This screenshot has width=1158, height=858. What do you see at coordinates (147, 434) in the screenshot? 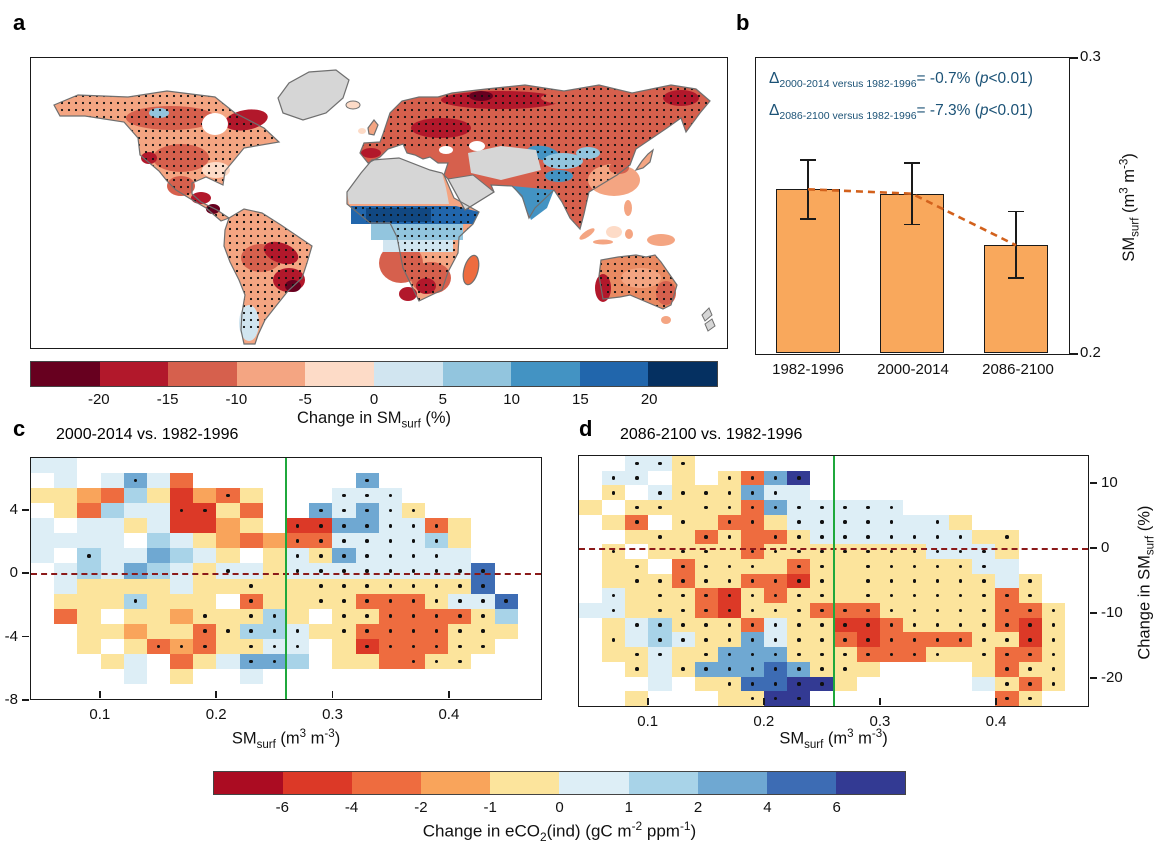
I see `panel-c-title: 2000-2014 vs. 1982-1996` at bounding box center [147, 434].